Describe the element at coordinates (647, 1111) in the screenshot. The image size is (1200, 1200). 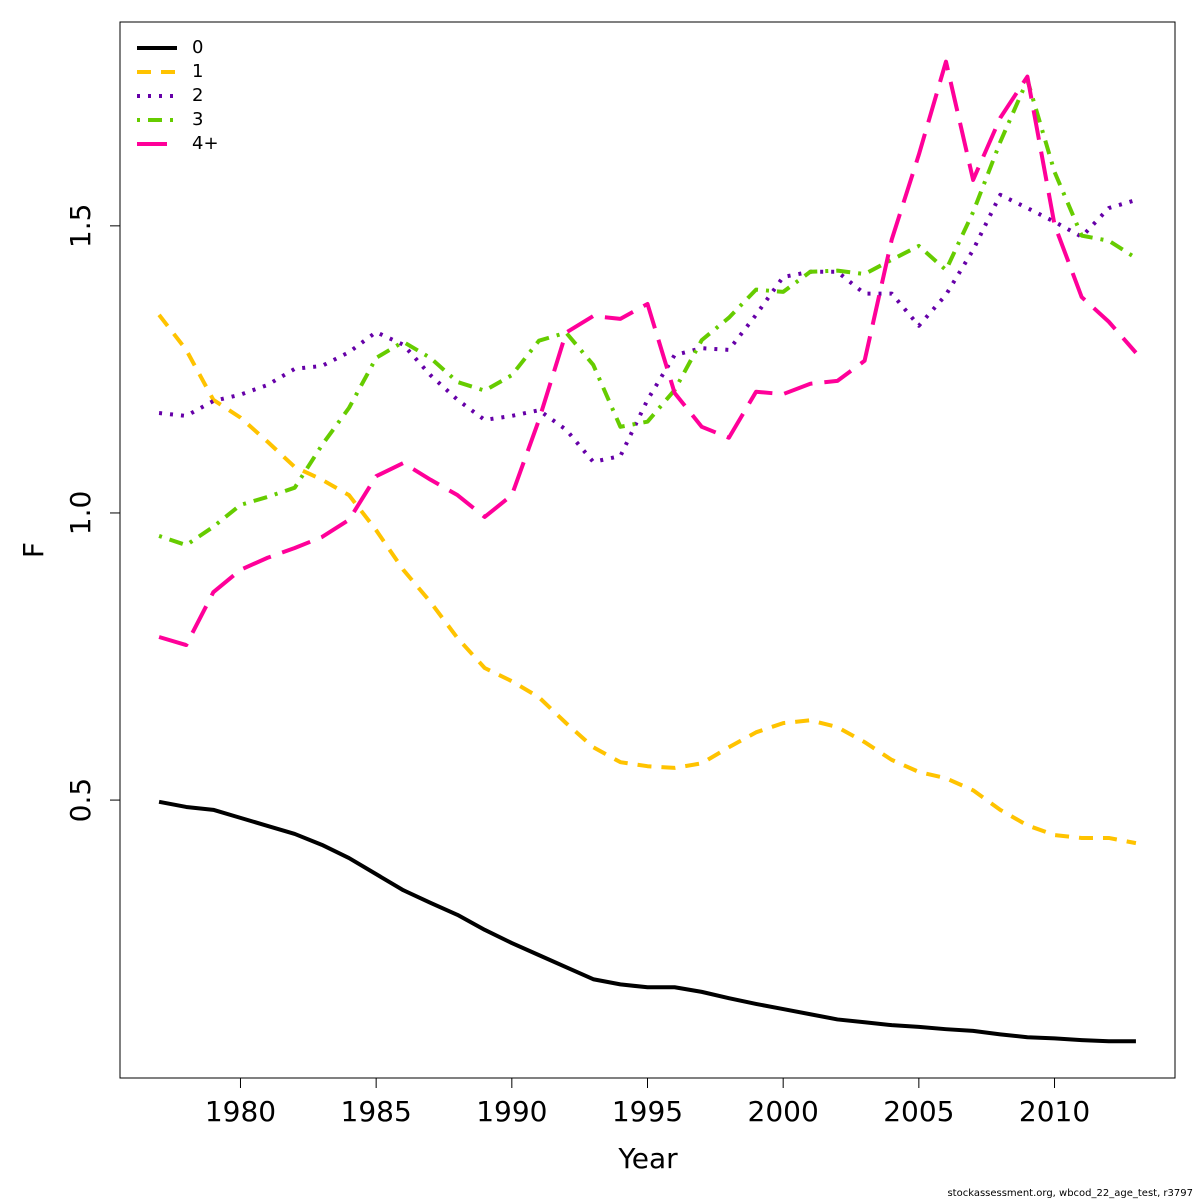
I see `x-tick-label: 1995` at that location.